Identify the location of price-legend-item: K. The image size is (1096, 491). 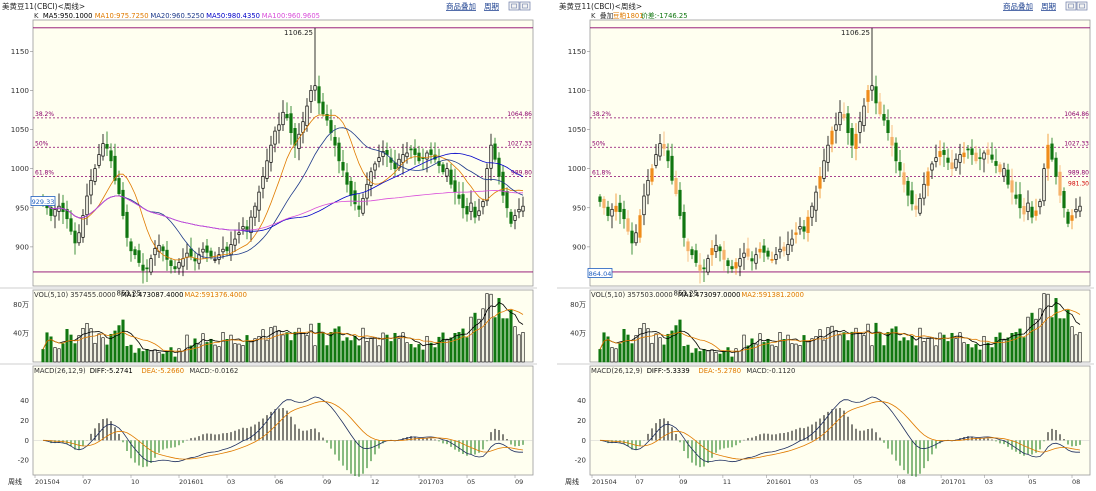
(593, 16).